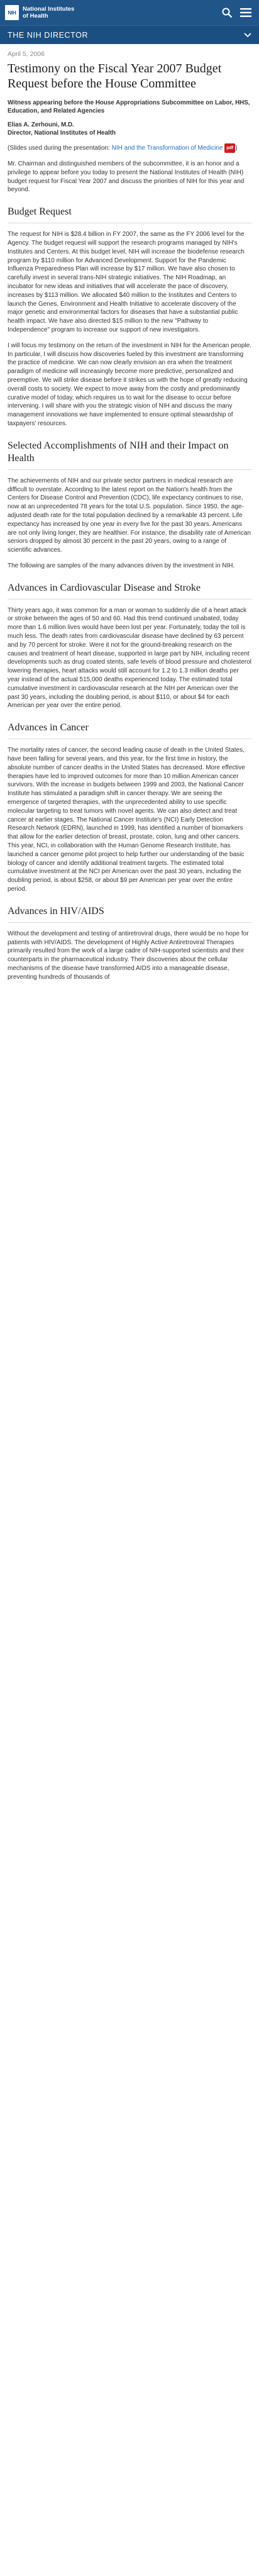  I want to click on site-header: NIH National Institutes of Health, so click(129, 12).